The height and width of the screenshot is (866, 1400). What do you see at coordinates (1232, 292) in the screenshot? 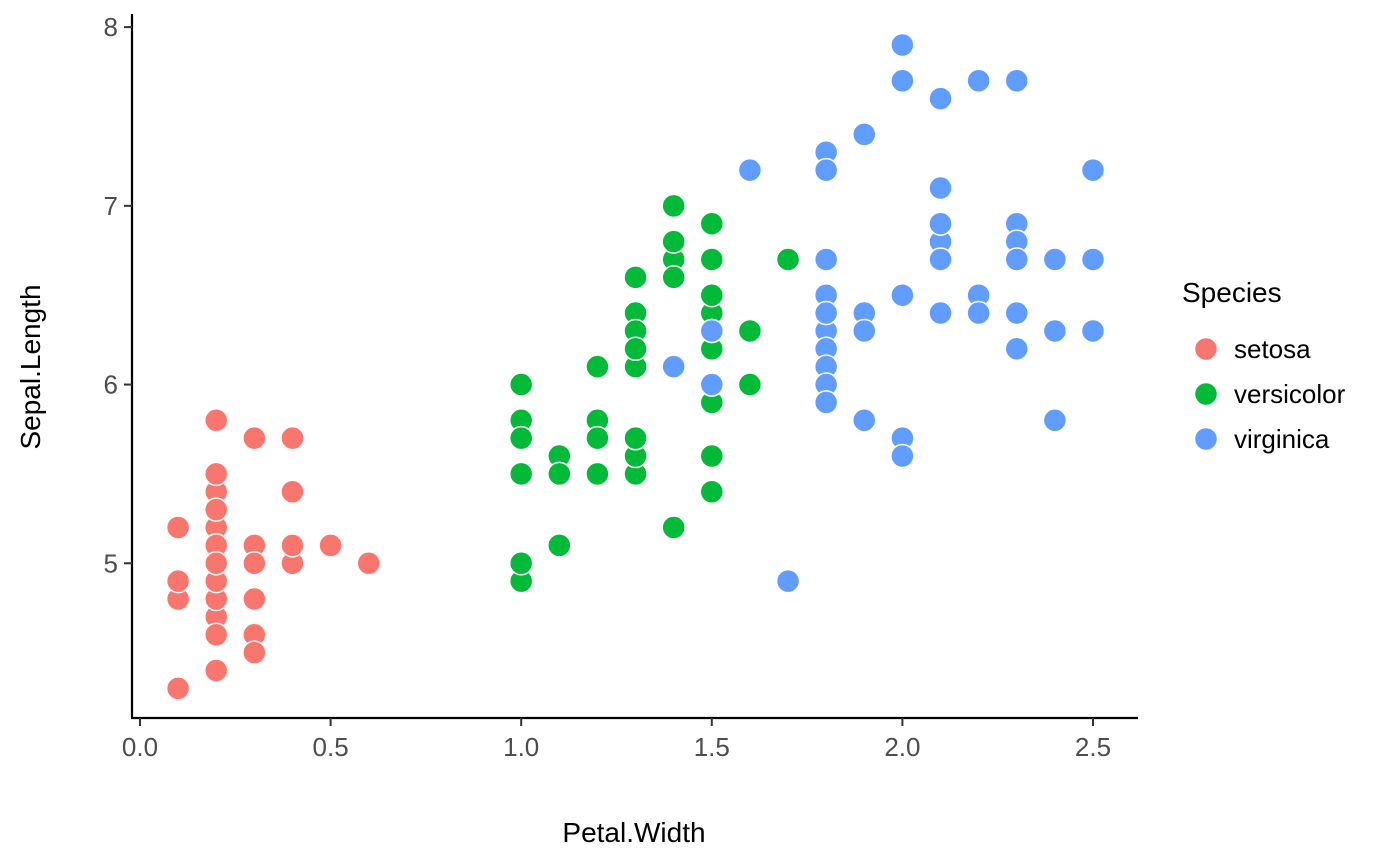
I see `legend-title: Species` at bounding box center [1232, 292].